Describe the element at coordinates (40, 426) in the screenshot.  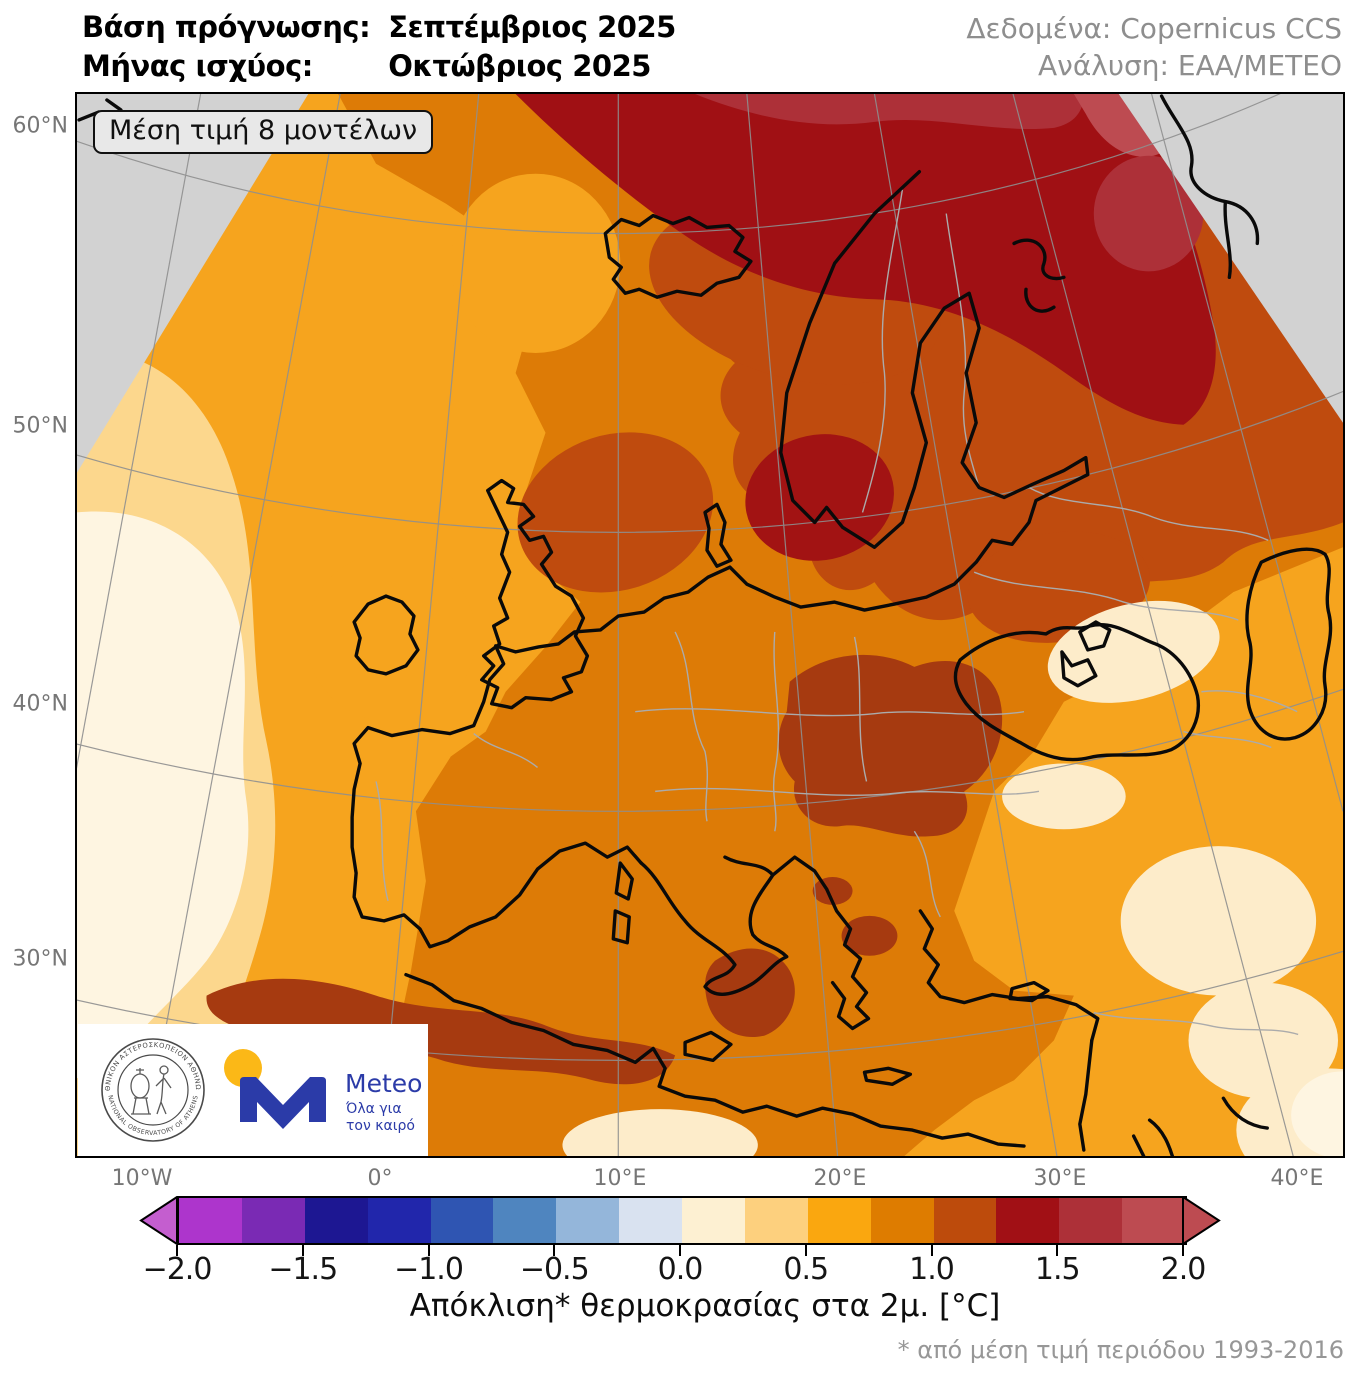
I see `lat-label-50n: 50°N` at that location.